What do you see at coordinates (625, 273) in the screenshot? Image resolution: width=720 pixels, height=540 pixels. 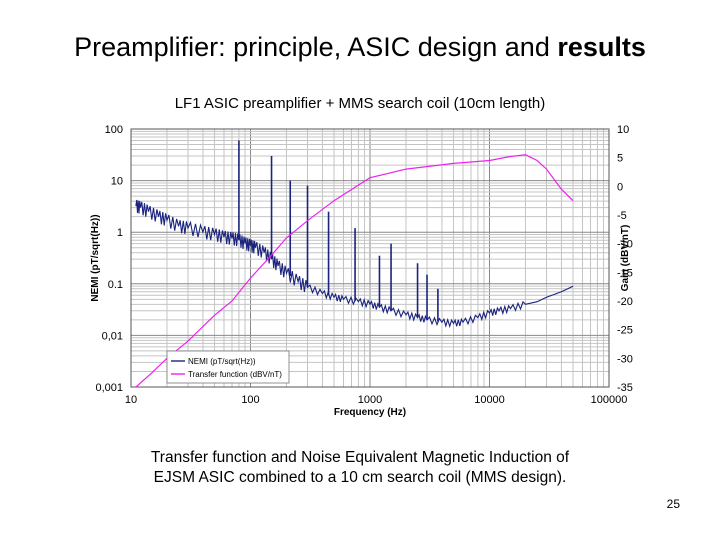 I see `y-right-tick-label: -15` at bounding box center [625, 273].